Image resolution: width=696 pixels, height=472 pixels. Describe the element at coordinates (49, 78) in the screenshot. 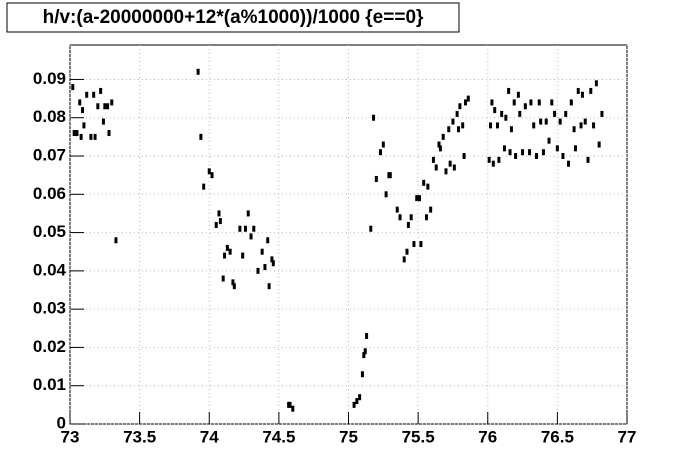

I see `y-tick-label: 0.09` at that location.